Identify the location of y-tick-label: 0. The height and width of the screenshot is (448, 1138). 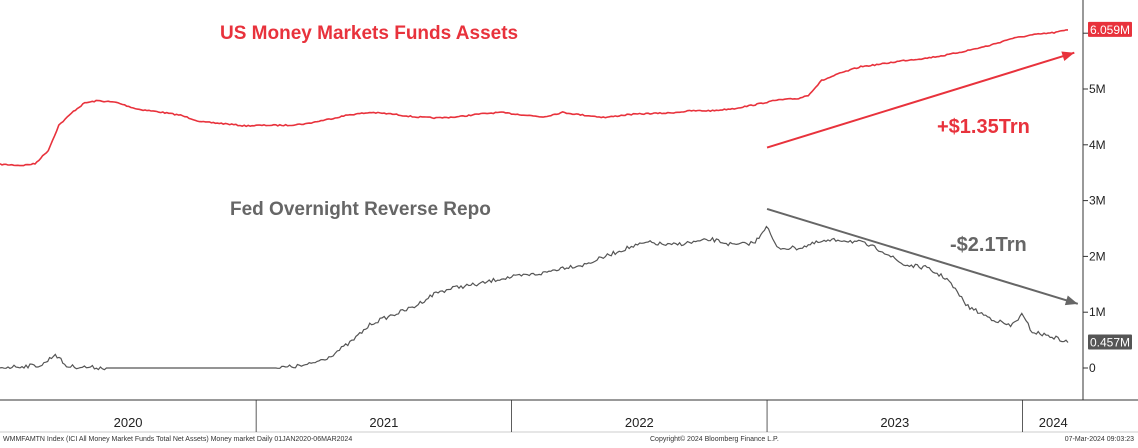
(1092, 368).